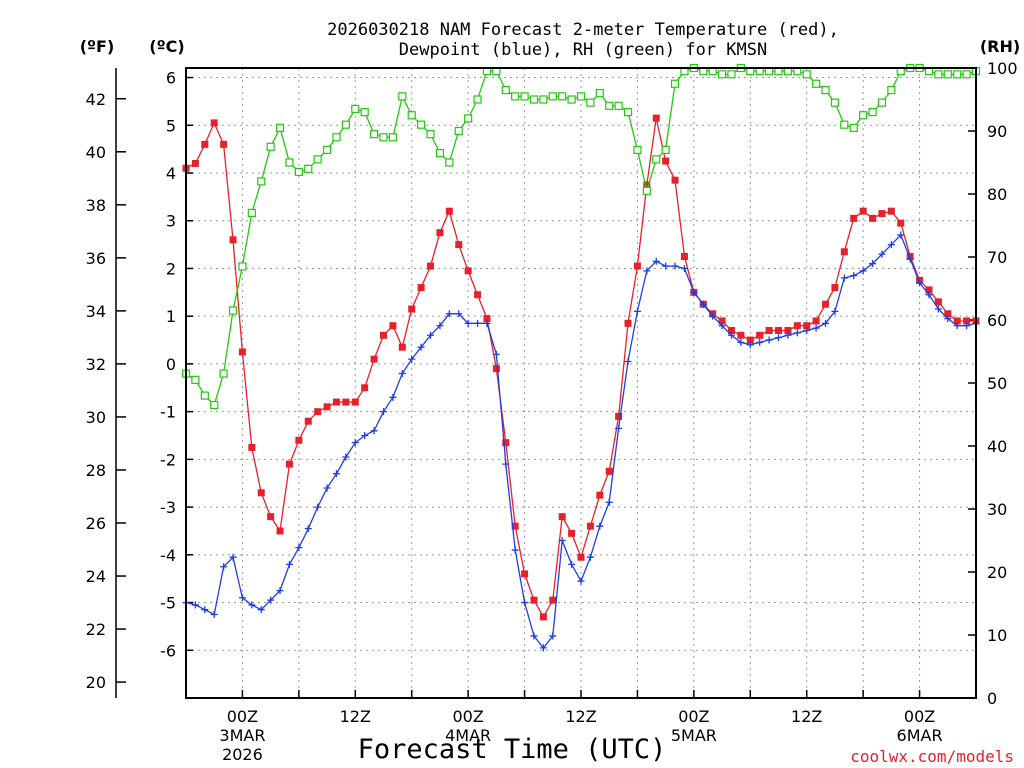 This screenshot has width=1024, height=768. Describe the element at coordinates (993, 383) in the screenshot. I see `rh-axis: 0 10 20 30 40 50 60 70 80 90 100` at that location.